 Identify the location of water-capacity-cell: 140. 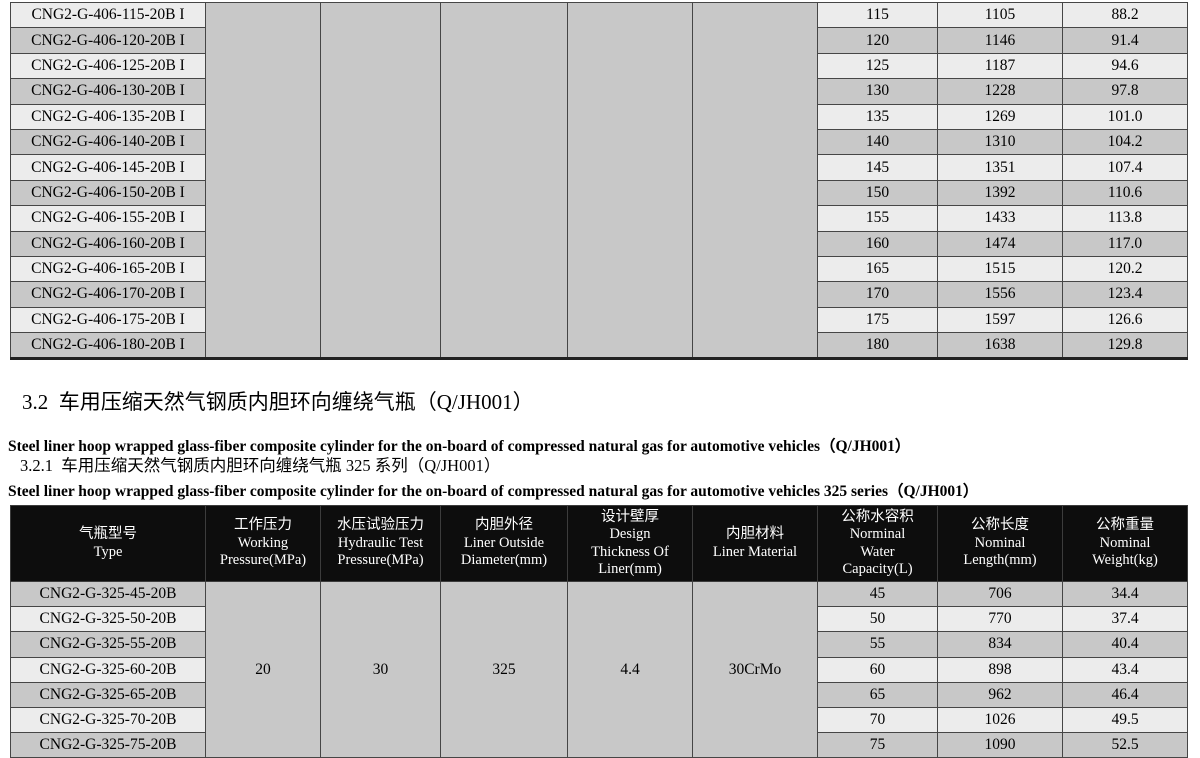
(877, 142).